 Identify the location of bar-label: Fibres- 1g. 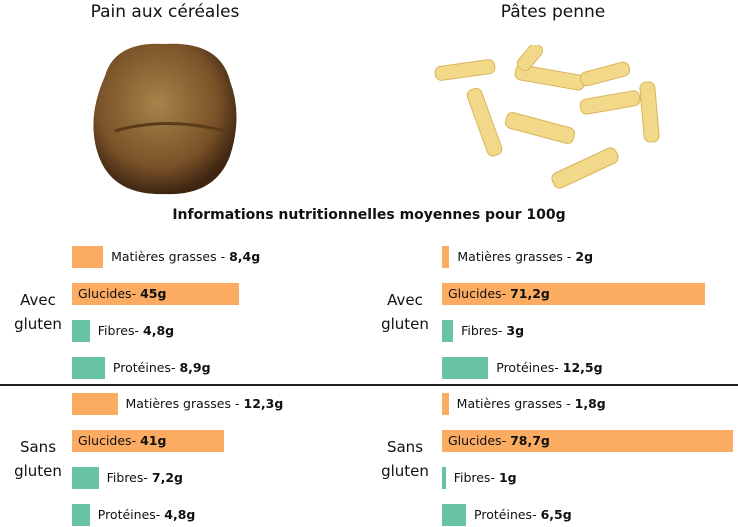
(485, 478).